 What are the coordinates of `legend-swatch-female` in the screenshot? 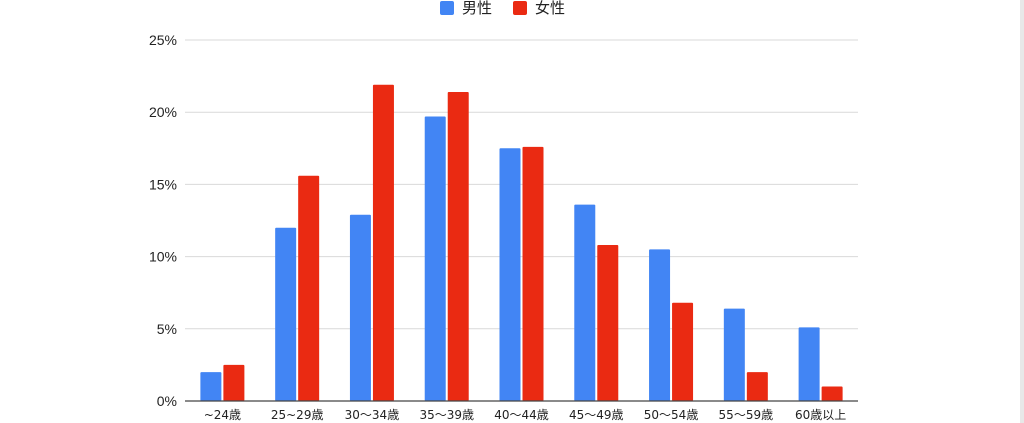 It's located at (520, 8).